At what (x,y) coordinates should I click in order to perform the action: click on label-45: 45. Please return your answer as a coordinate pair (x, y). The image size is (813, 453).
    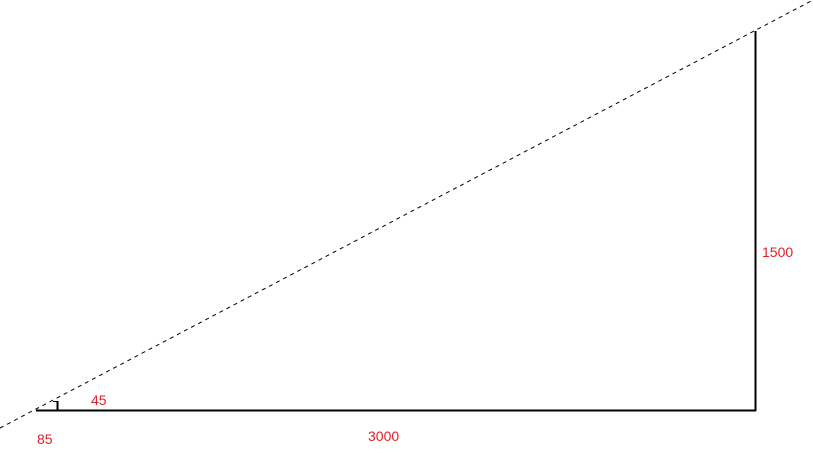
    Looking at the image, I should click on (99, 400).